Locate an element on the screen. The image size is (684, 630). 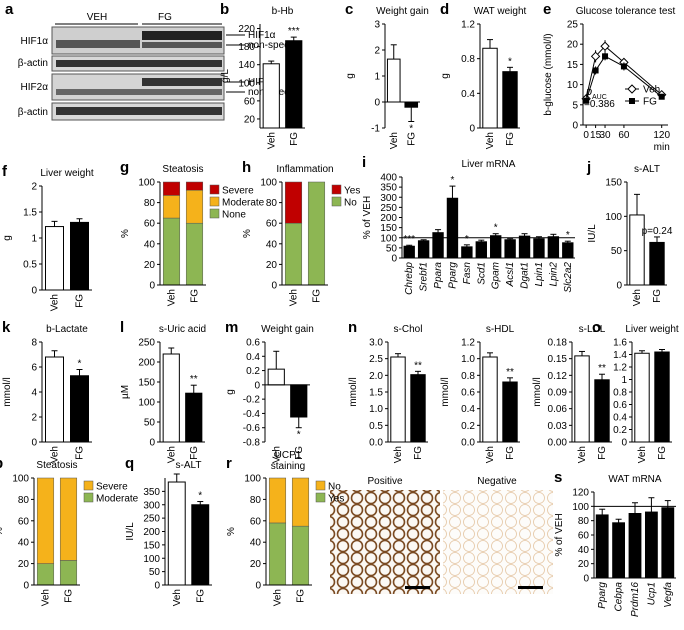
y-tick-label: 1.0 is located at coordinates (468, 359).